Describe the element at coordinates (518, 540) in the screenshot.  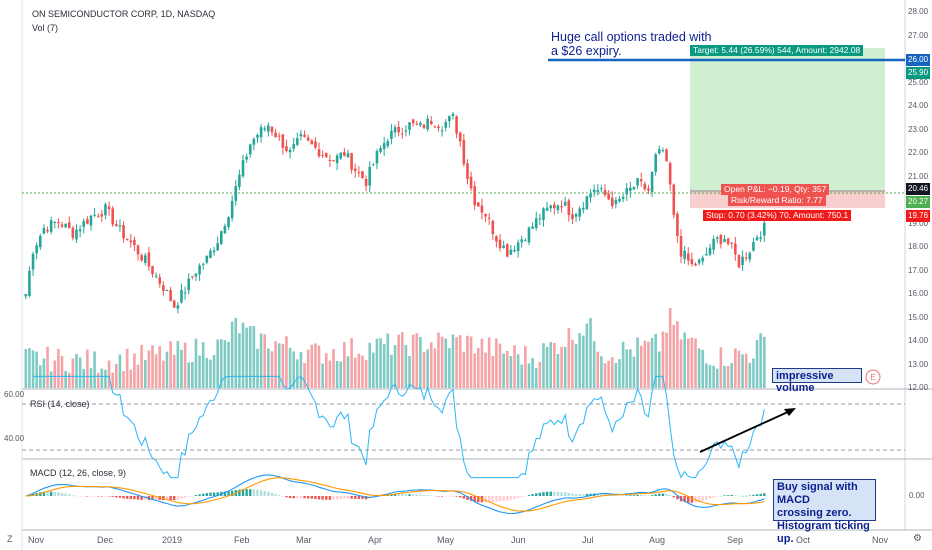
I see `time-axis-tick: Jun` at that location.